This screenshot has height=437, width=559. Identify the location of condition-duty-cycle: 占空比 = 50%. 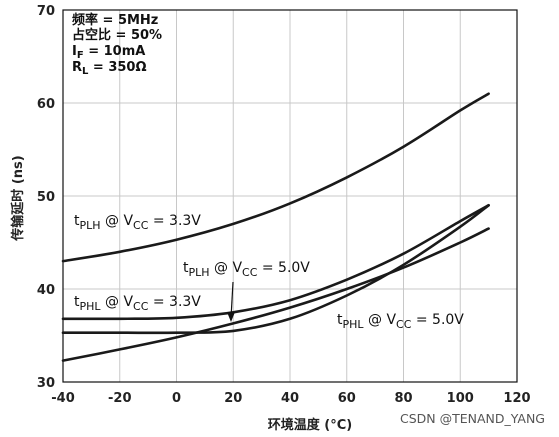
(117, 35).